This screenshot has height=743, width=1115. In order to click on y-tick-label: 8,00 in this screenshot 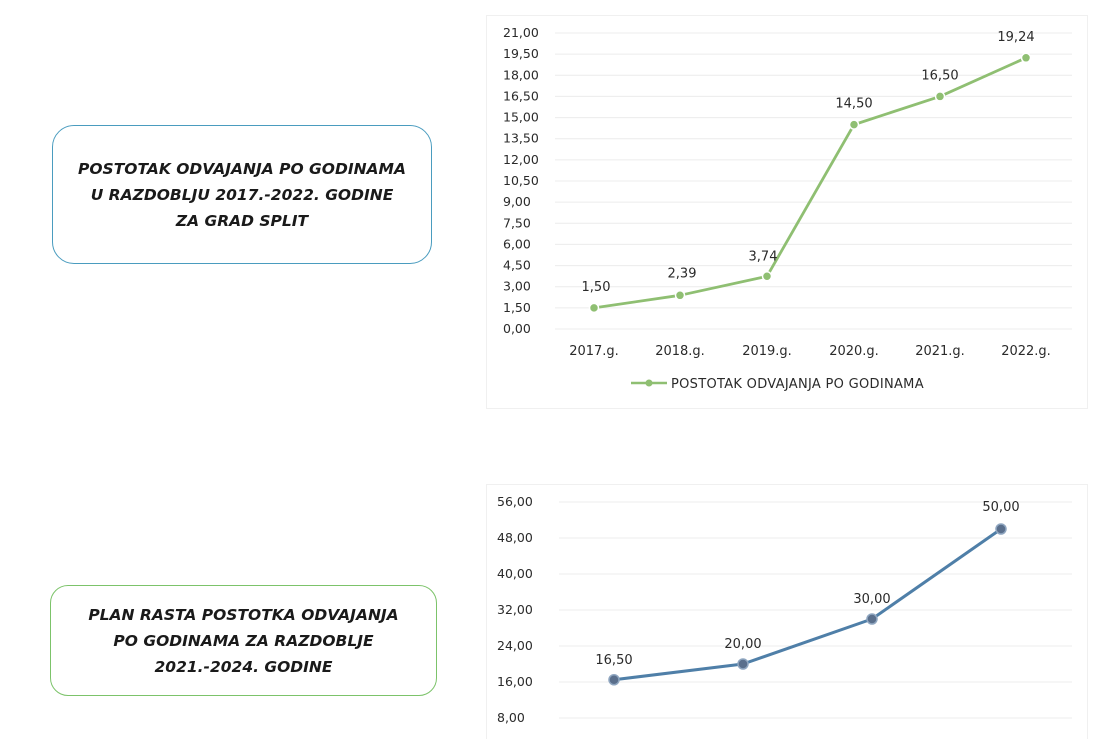, I will do `click(511, 717)`.